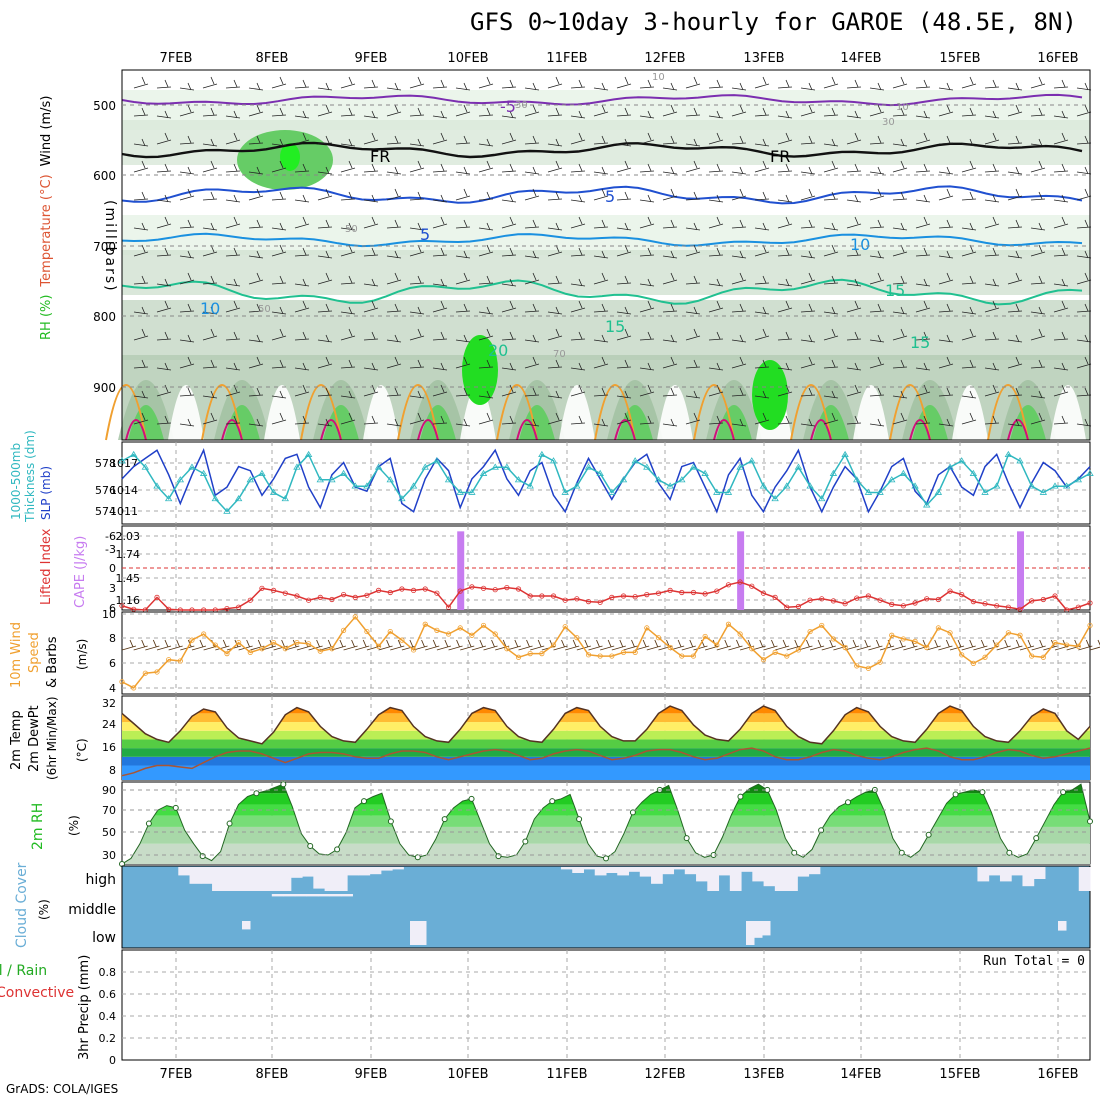 This screenshot has width=1100, height=1100. What do you see at coordinates (112, 663) in the screenshot?
I see `wind-tick-label: 6` at bounding box center [112, 663].